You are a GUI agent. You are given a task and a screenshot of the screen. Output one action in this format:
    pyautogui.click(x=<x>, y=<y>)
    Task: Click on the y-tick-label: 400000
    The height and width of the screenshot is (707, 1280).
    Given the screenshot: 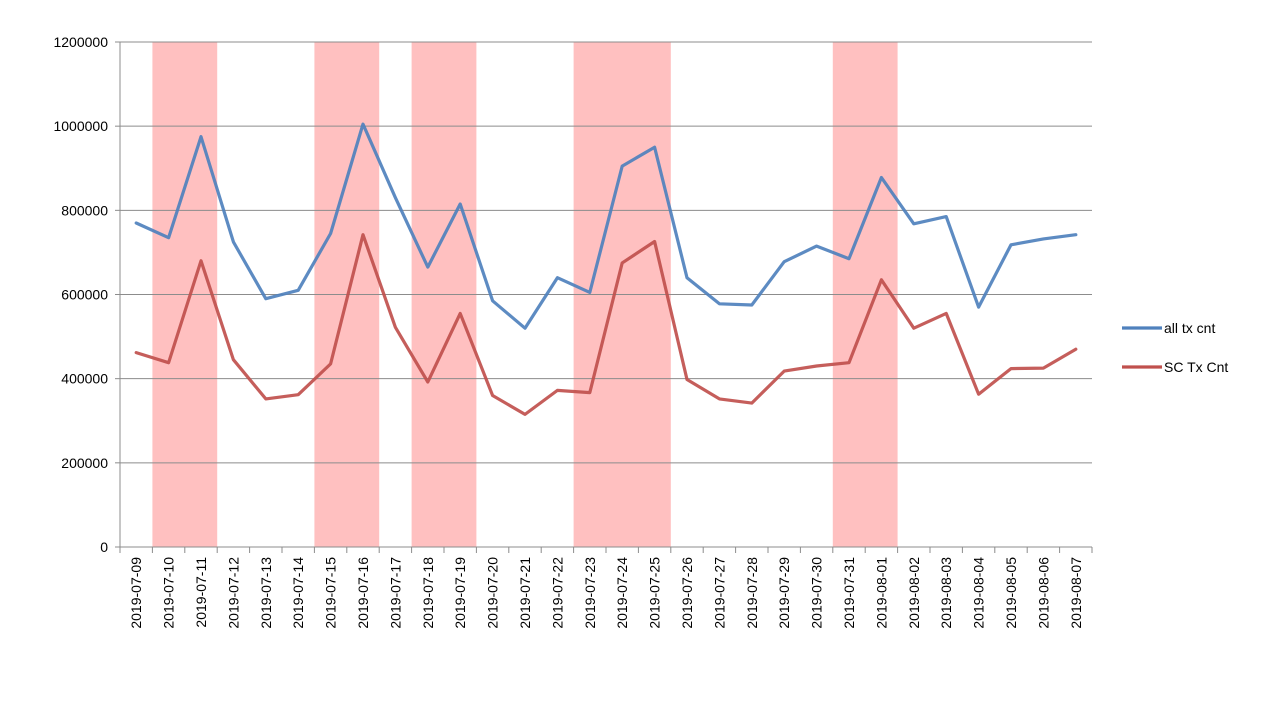 What is the action you would take?
    pyautogui.click(x=84, y=379)
    